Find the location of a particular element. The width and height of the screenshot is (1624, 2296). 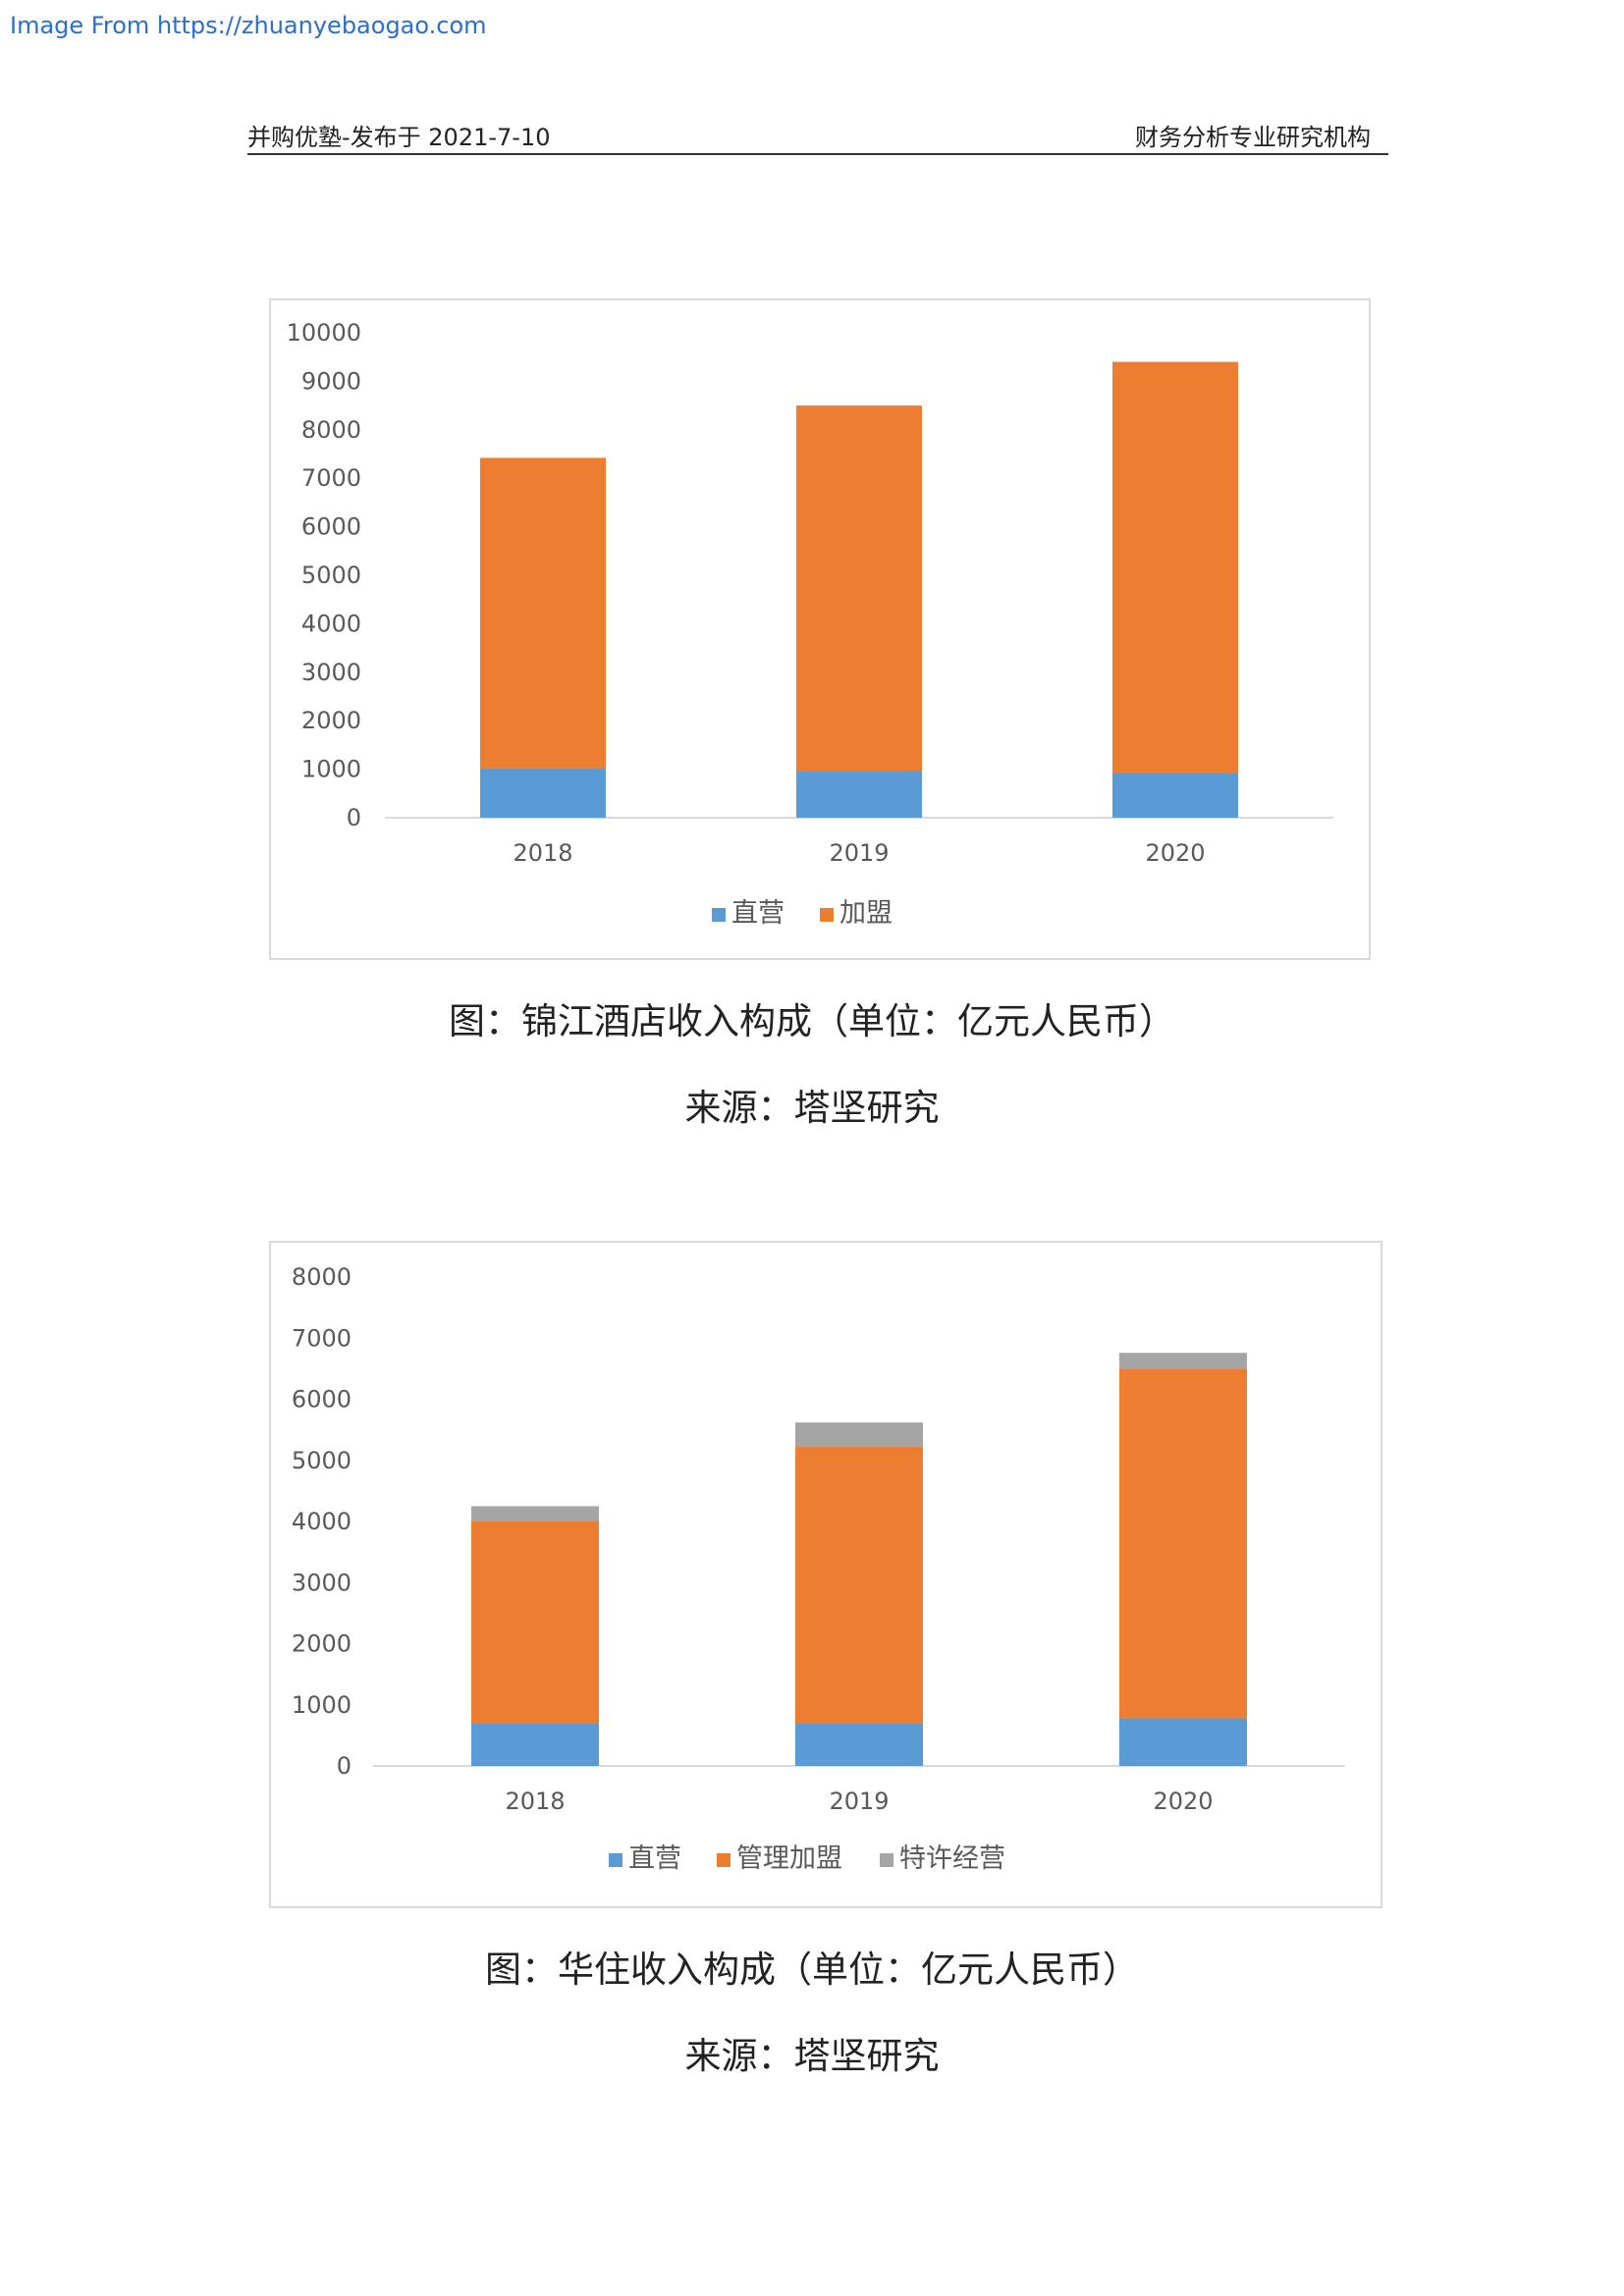

header-organization: 财务分析专业研究机构 is located at coordinates (1253, 137).